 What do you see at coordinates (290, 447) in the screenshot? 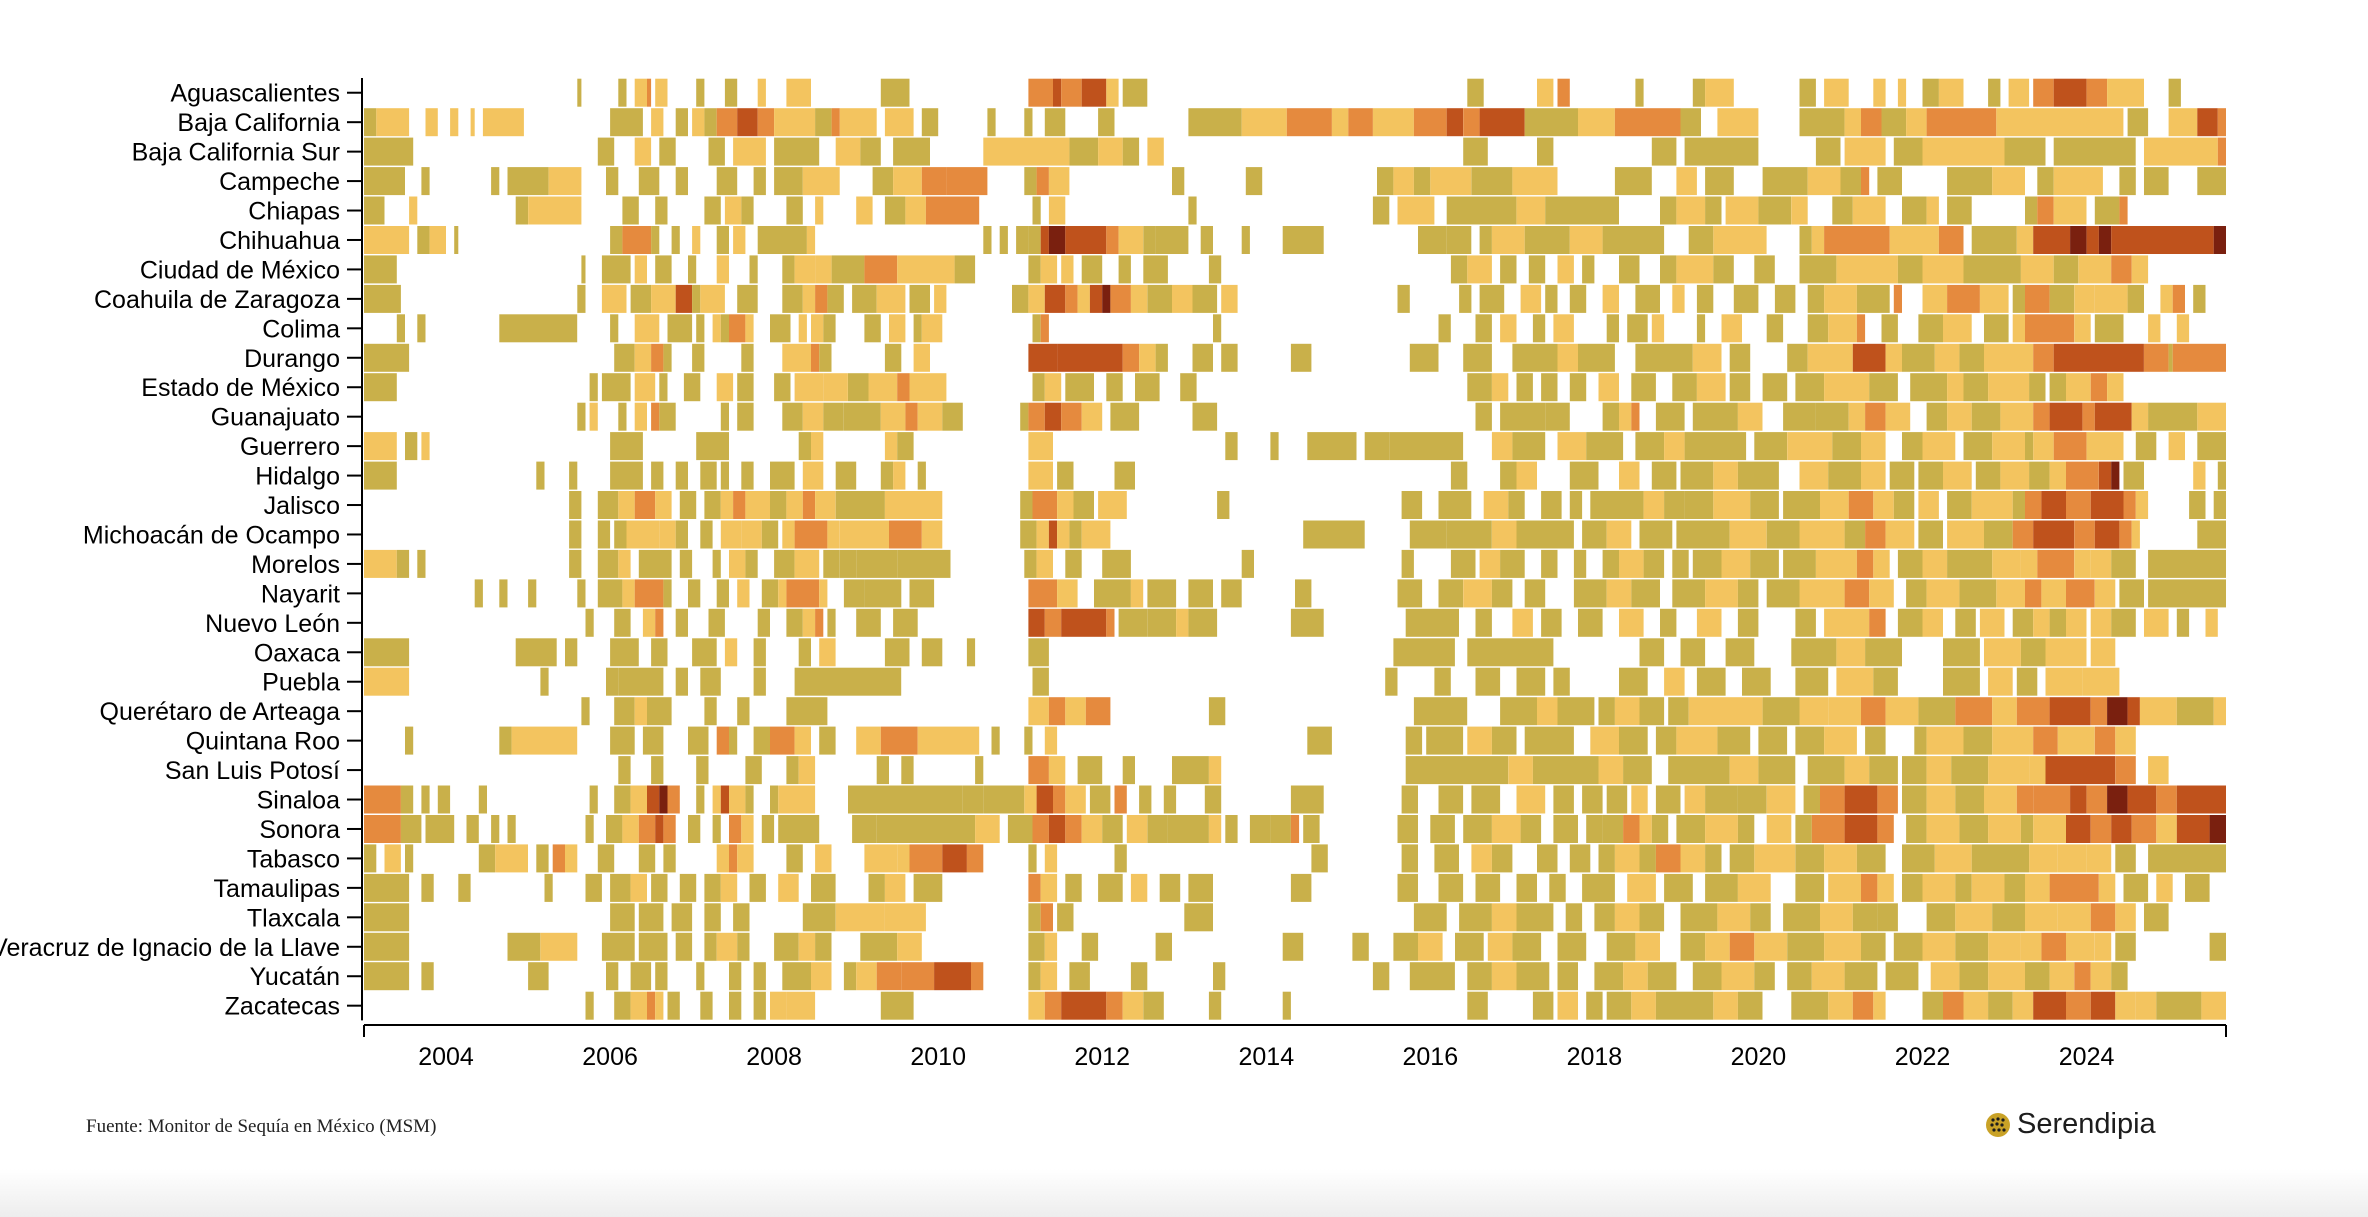
I see `row-label: Guerrero` at bounding box center [290, 447].